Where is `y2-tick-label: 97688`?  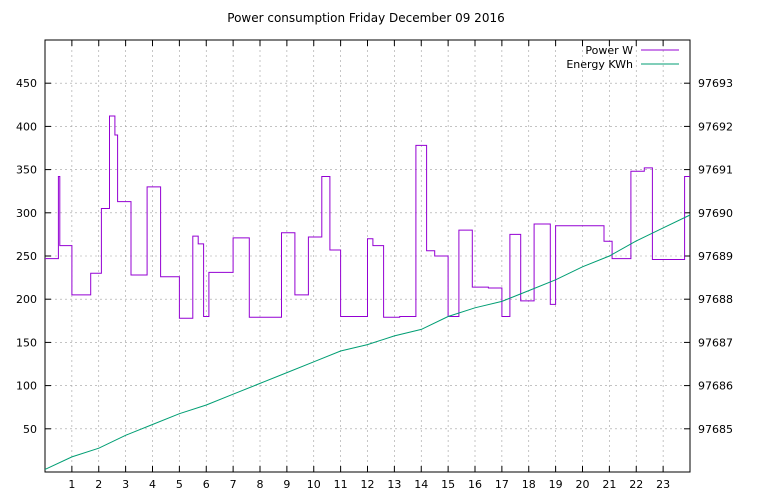
y2-tick-label: 97688 is located at coordinates (715, 299).